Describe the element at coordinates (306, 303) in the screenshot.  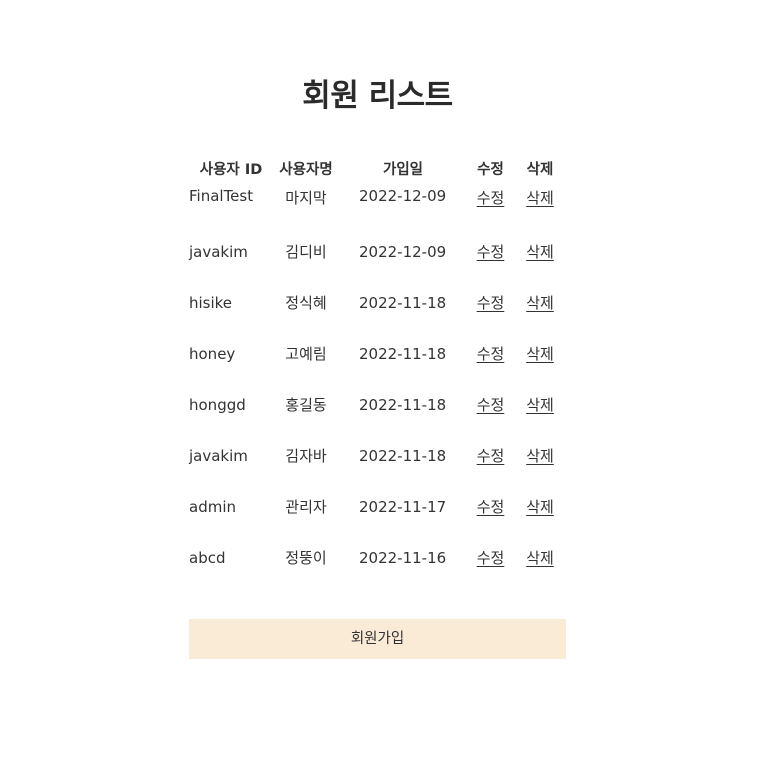
I see `cell-user-name: 정식혜` at that location.